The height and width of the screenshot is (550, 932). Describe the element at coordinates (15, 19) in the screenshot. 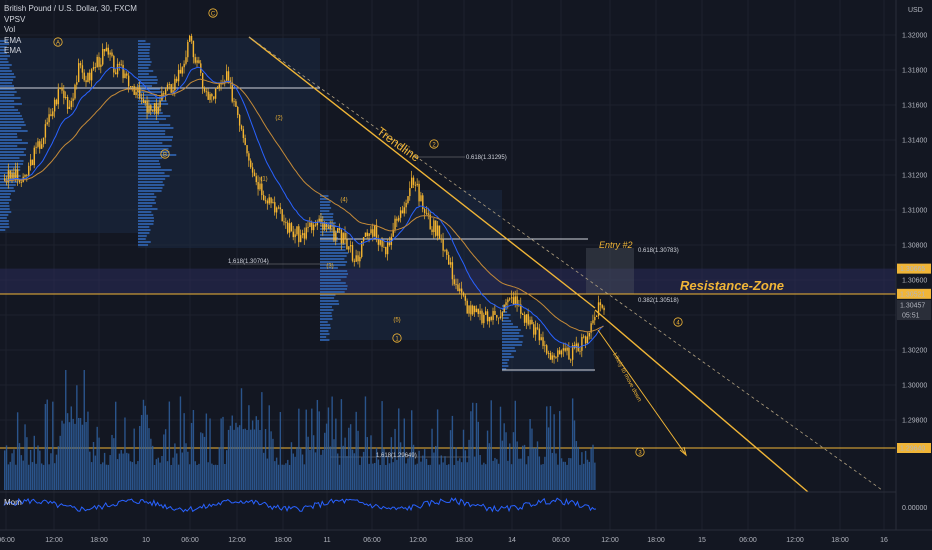

I see `legend-indicator-vpsv: VPSV` at that location.